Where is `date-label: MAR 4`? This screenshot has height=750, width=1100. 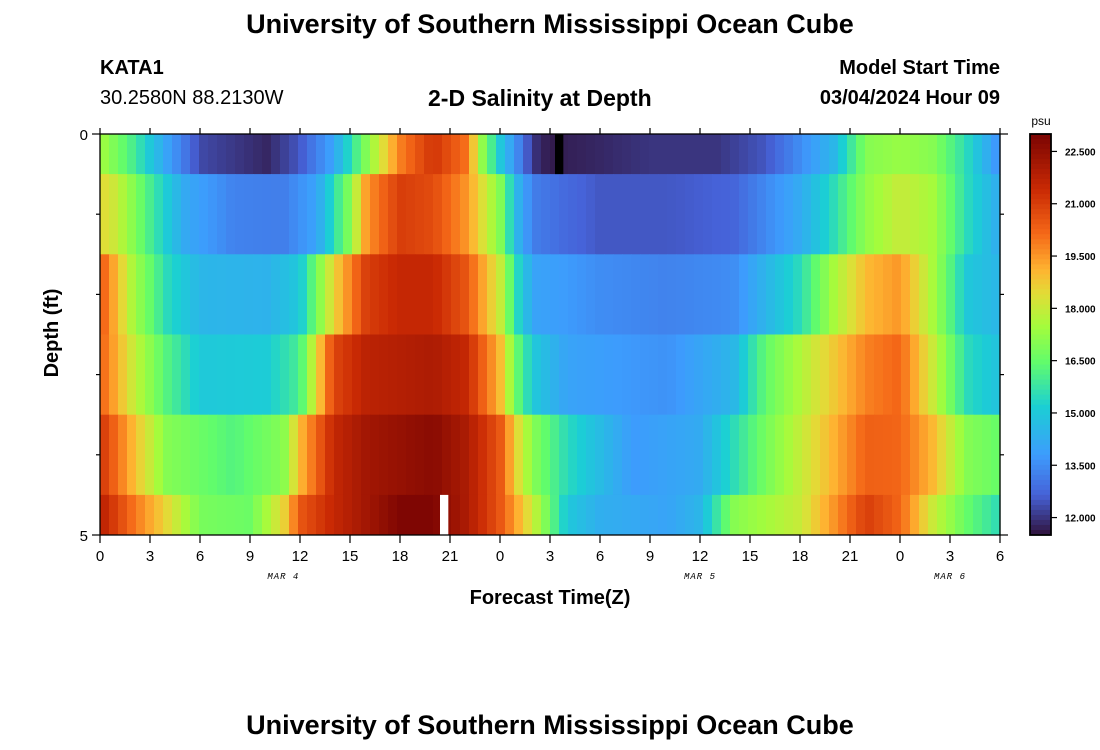
date-label: MAR 4 is located at coordinates (283, 577).